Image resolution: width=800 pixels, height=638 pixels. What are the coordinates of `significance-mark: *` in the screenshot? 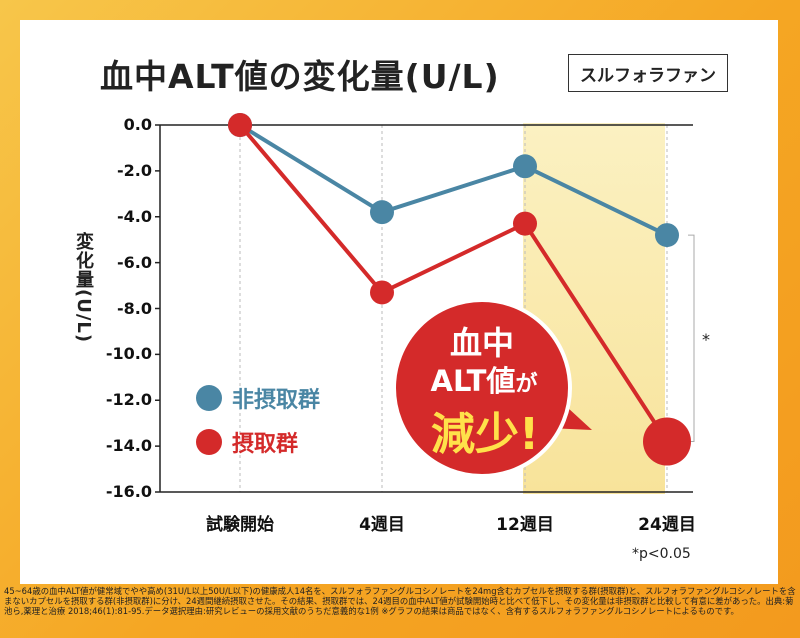 It's located at (706, 339).